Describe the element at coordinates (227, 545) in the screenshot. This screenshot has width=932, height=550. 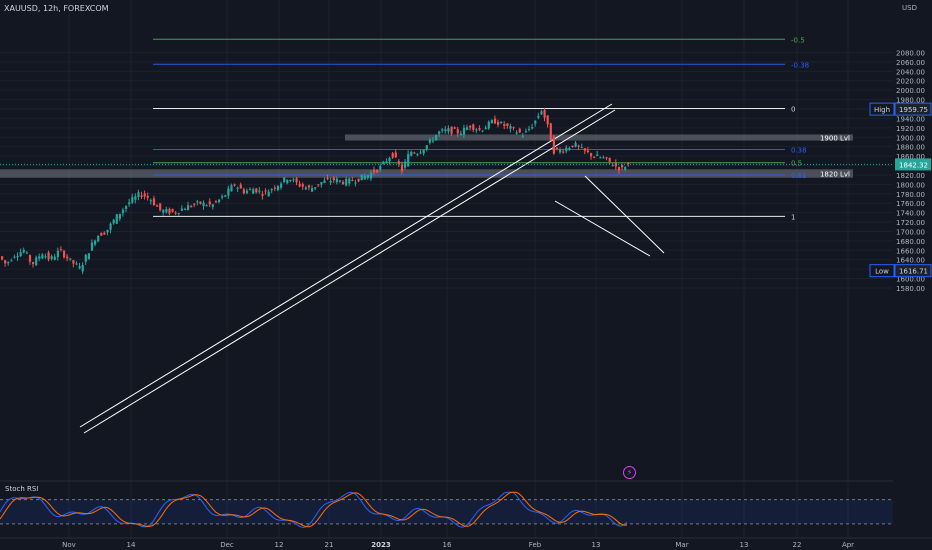
I see `time-tick-label: Dec` at that location.